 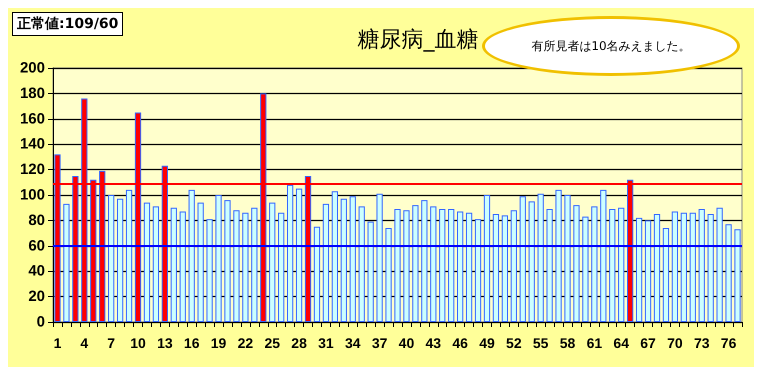 I want to click on y-tick-label: 20, so click(x=36, y=297).